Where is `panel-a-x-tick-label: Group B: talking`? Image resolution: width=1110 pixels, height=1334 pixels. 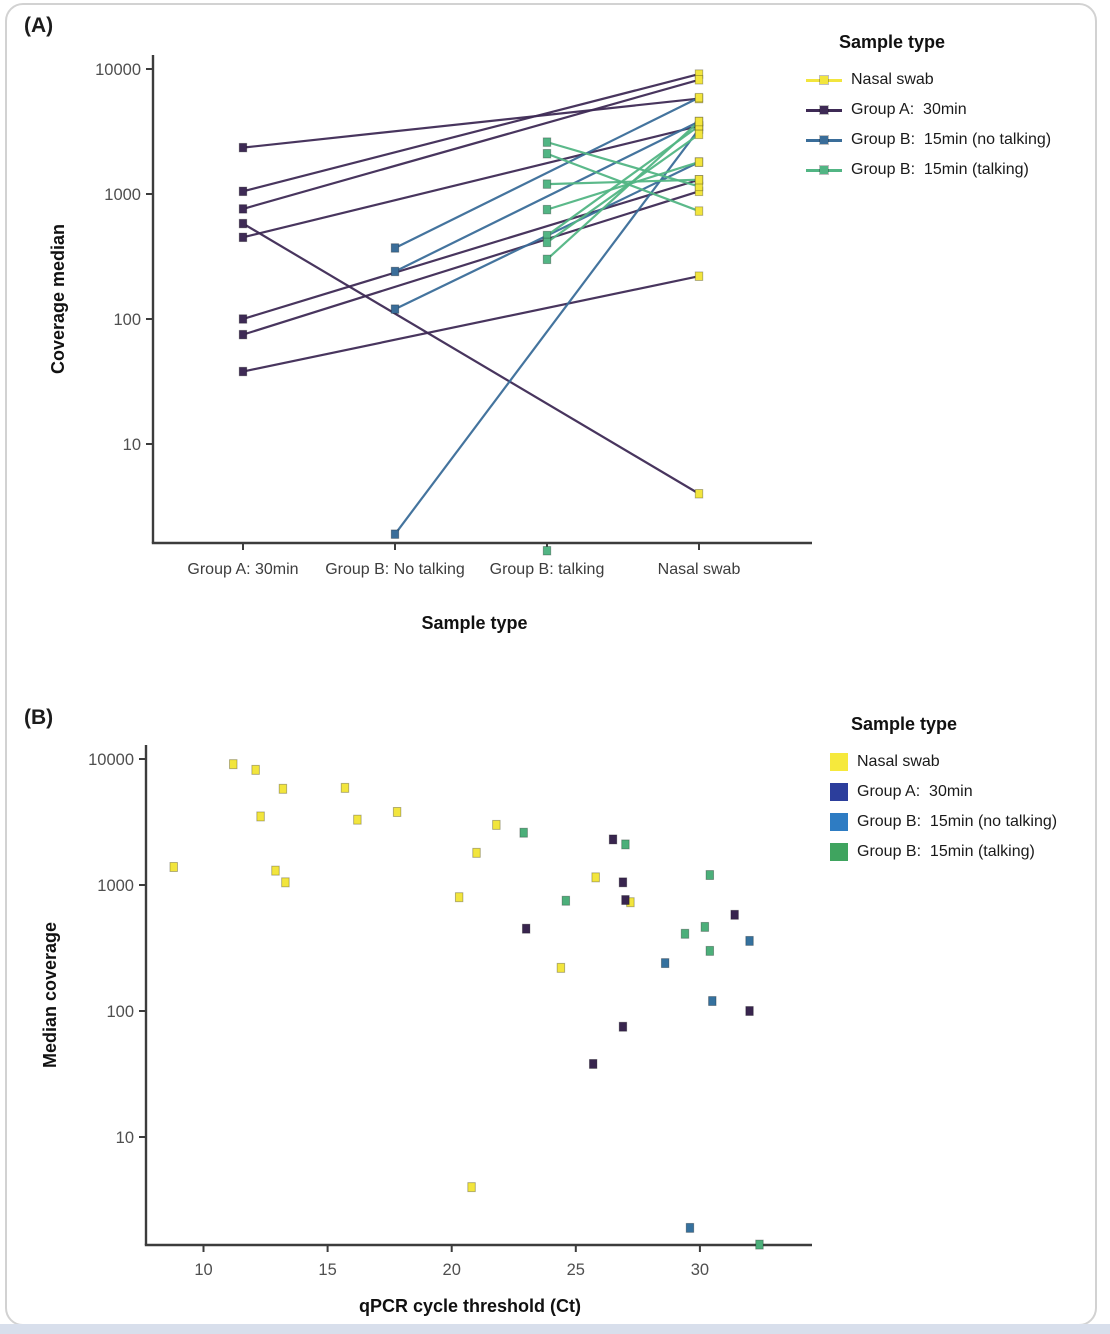 panel-a-x-tick-label: Group B: talking is located at coordinates (547, 569).